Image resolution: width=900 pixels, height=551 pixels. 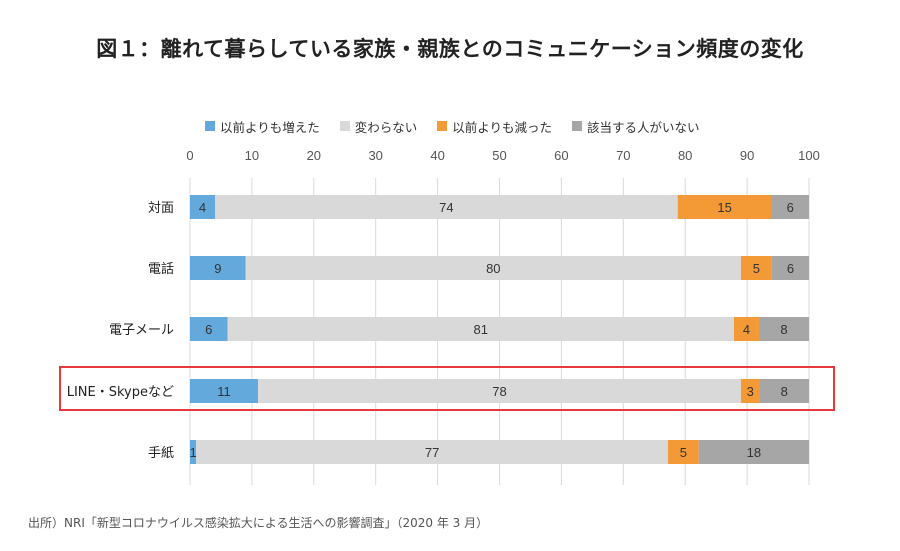 I want to click on category-label: 電子メール, so click(x=141, y=330).